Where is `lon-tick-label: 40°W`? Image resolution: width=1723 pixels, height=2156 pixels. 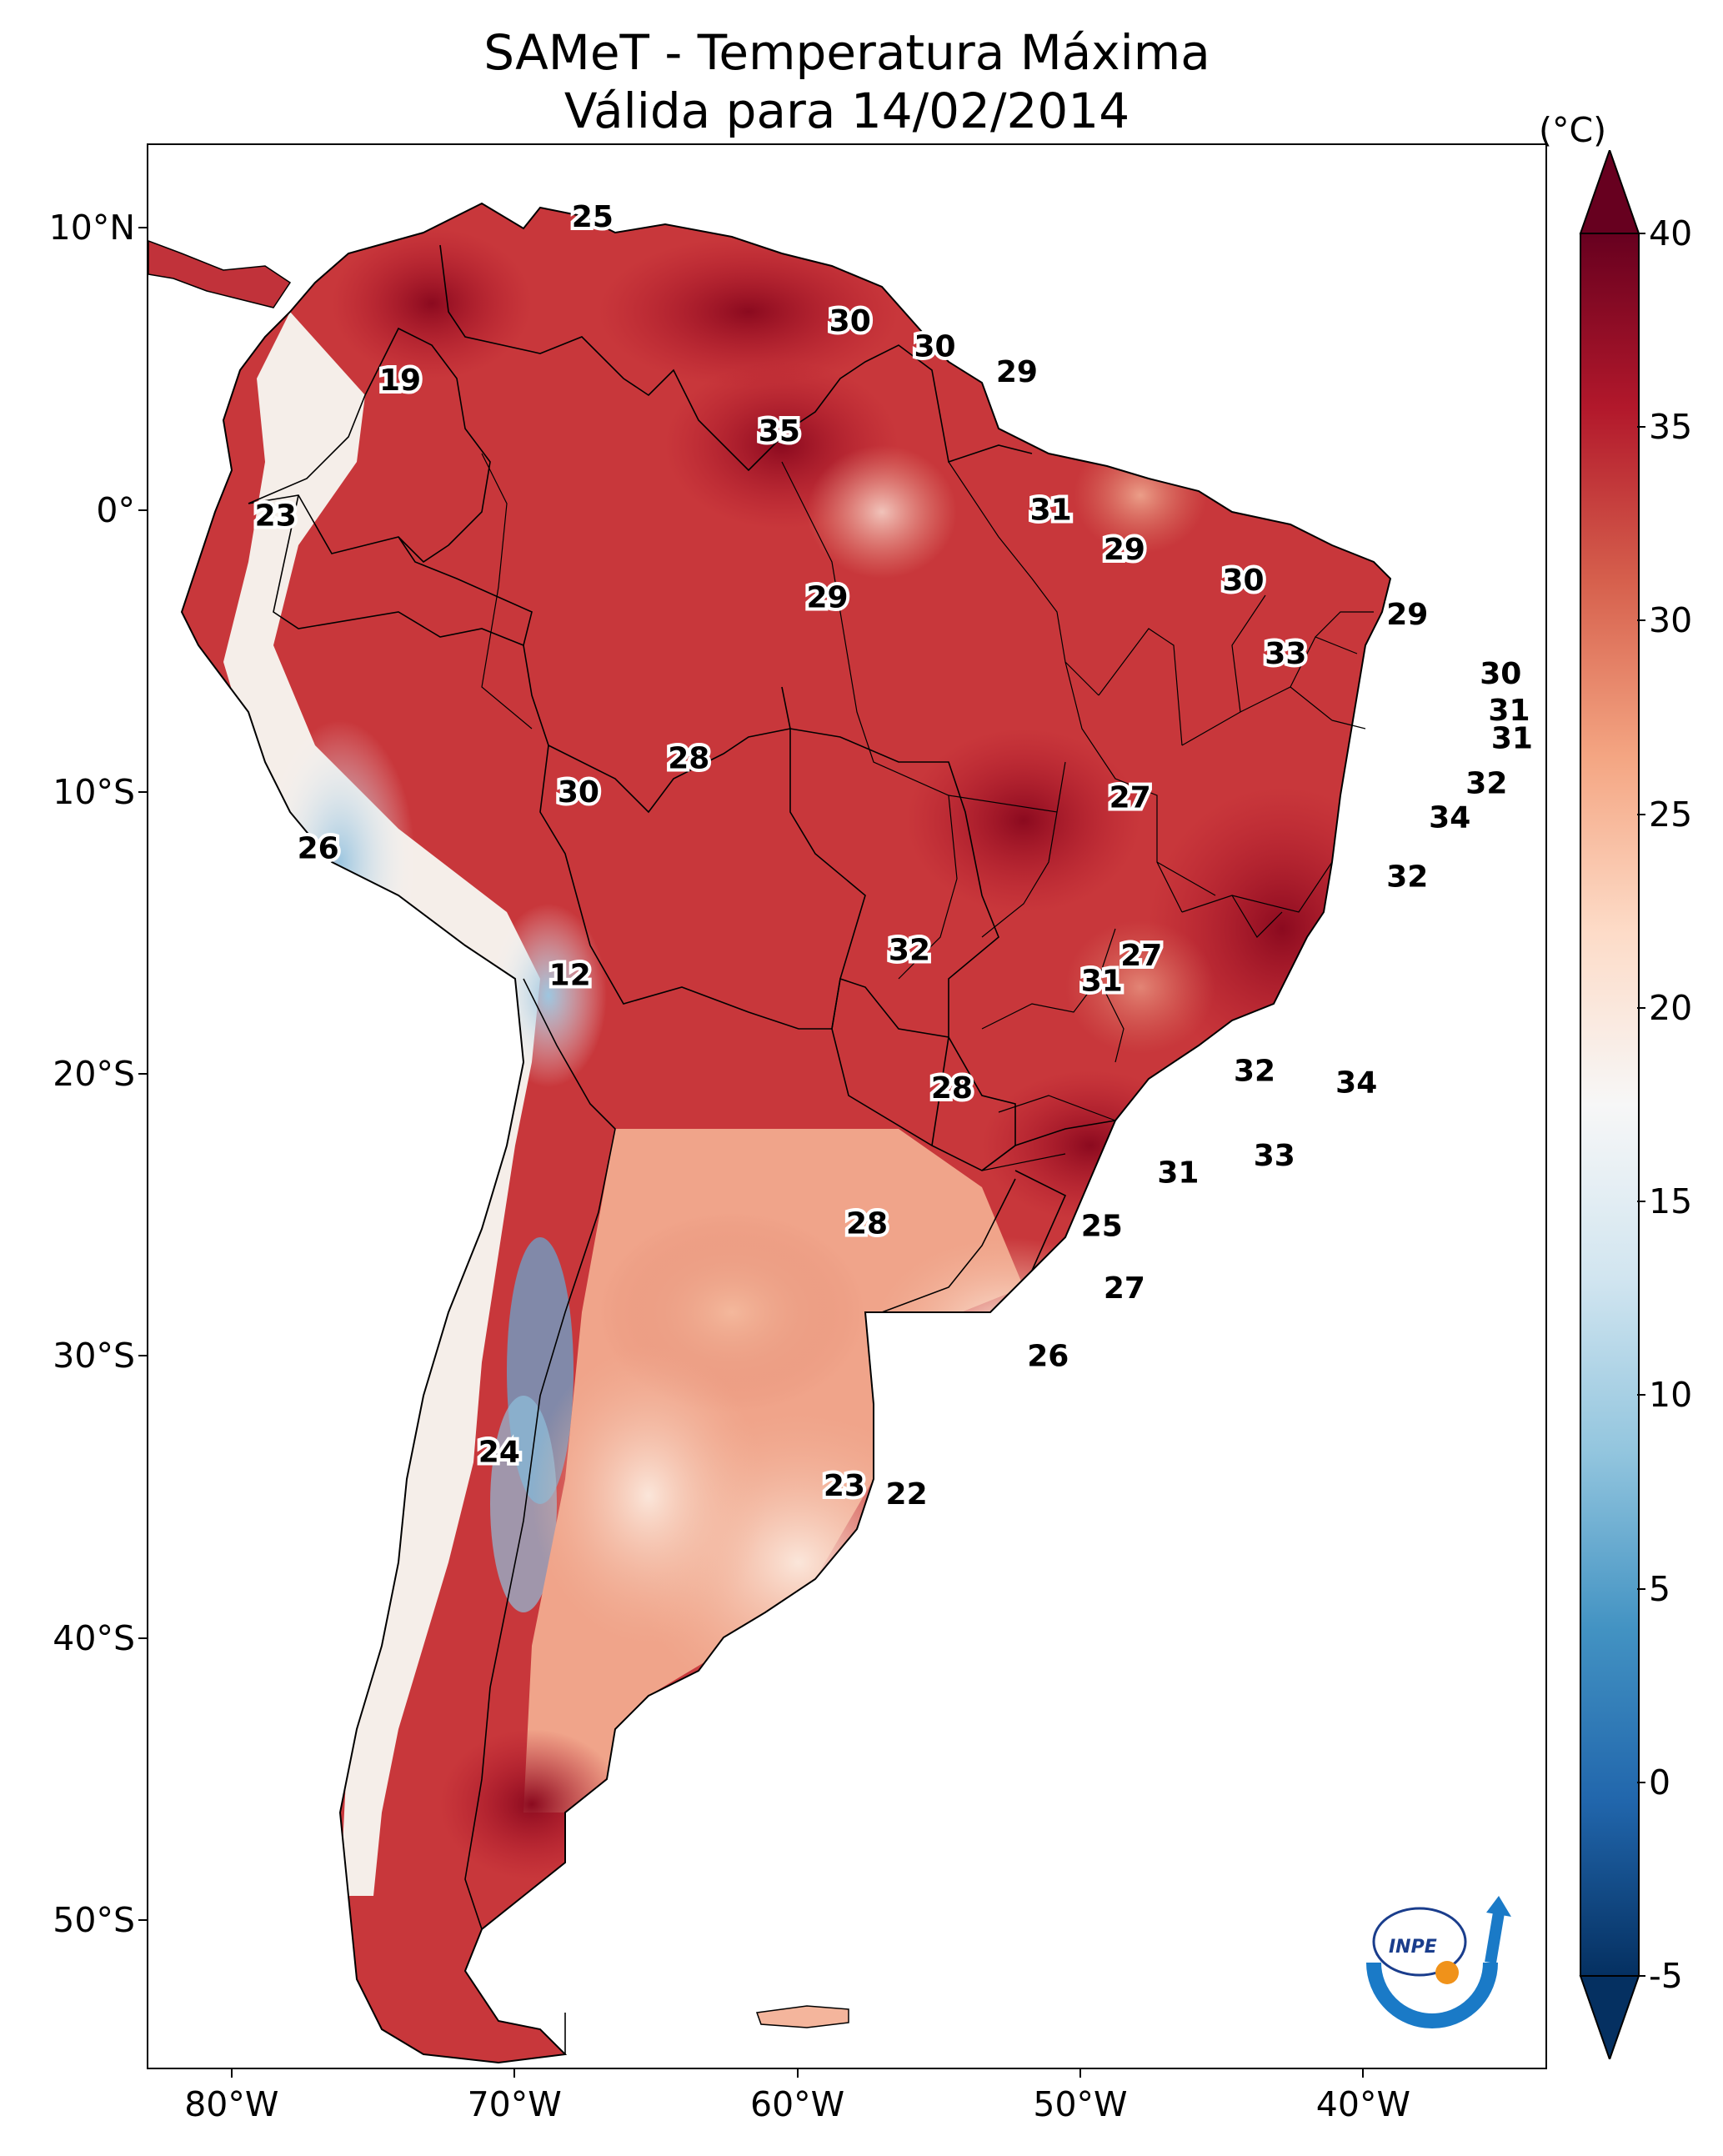 lon-tick-label: 40°W is located at coordinates (1362, 2104).